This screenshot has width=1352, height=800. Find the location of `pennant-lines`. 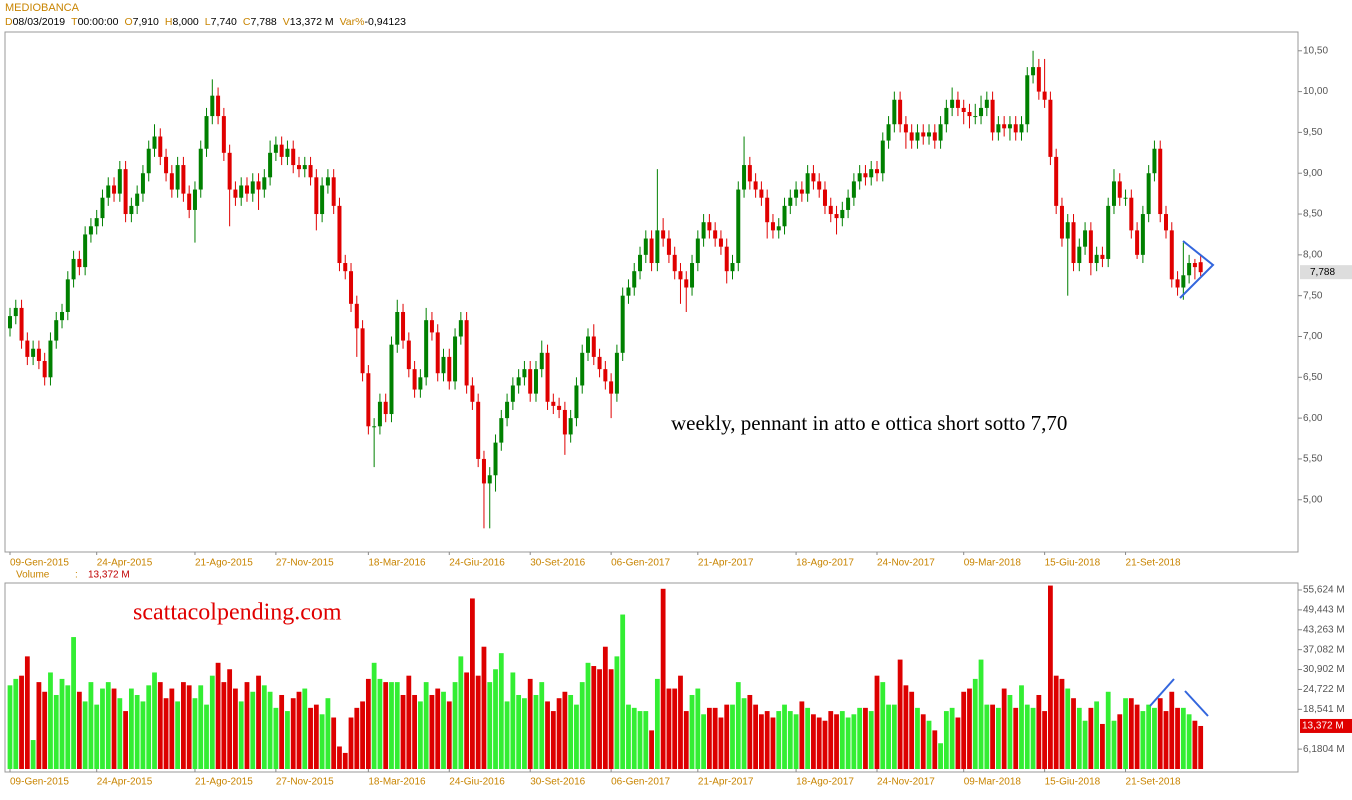

pennant-lines is located at coordinates (1197, 269).